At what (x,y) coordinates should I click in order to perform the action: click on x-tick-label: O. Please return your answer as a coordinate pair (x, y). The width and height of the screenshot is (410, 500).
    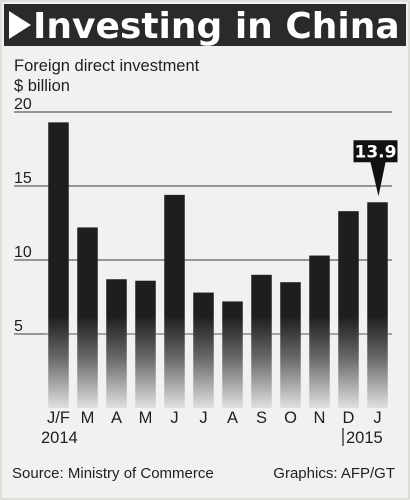
    Looking at the image, I should click on (290, 418).